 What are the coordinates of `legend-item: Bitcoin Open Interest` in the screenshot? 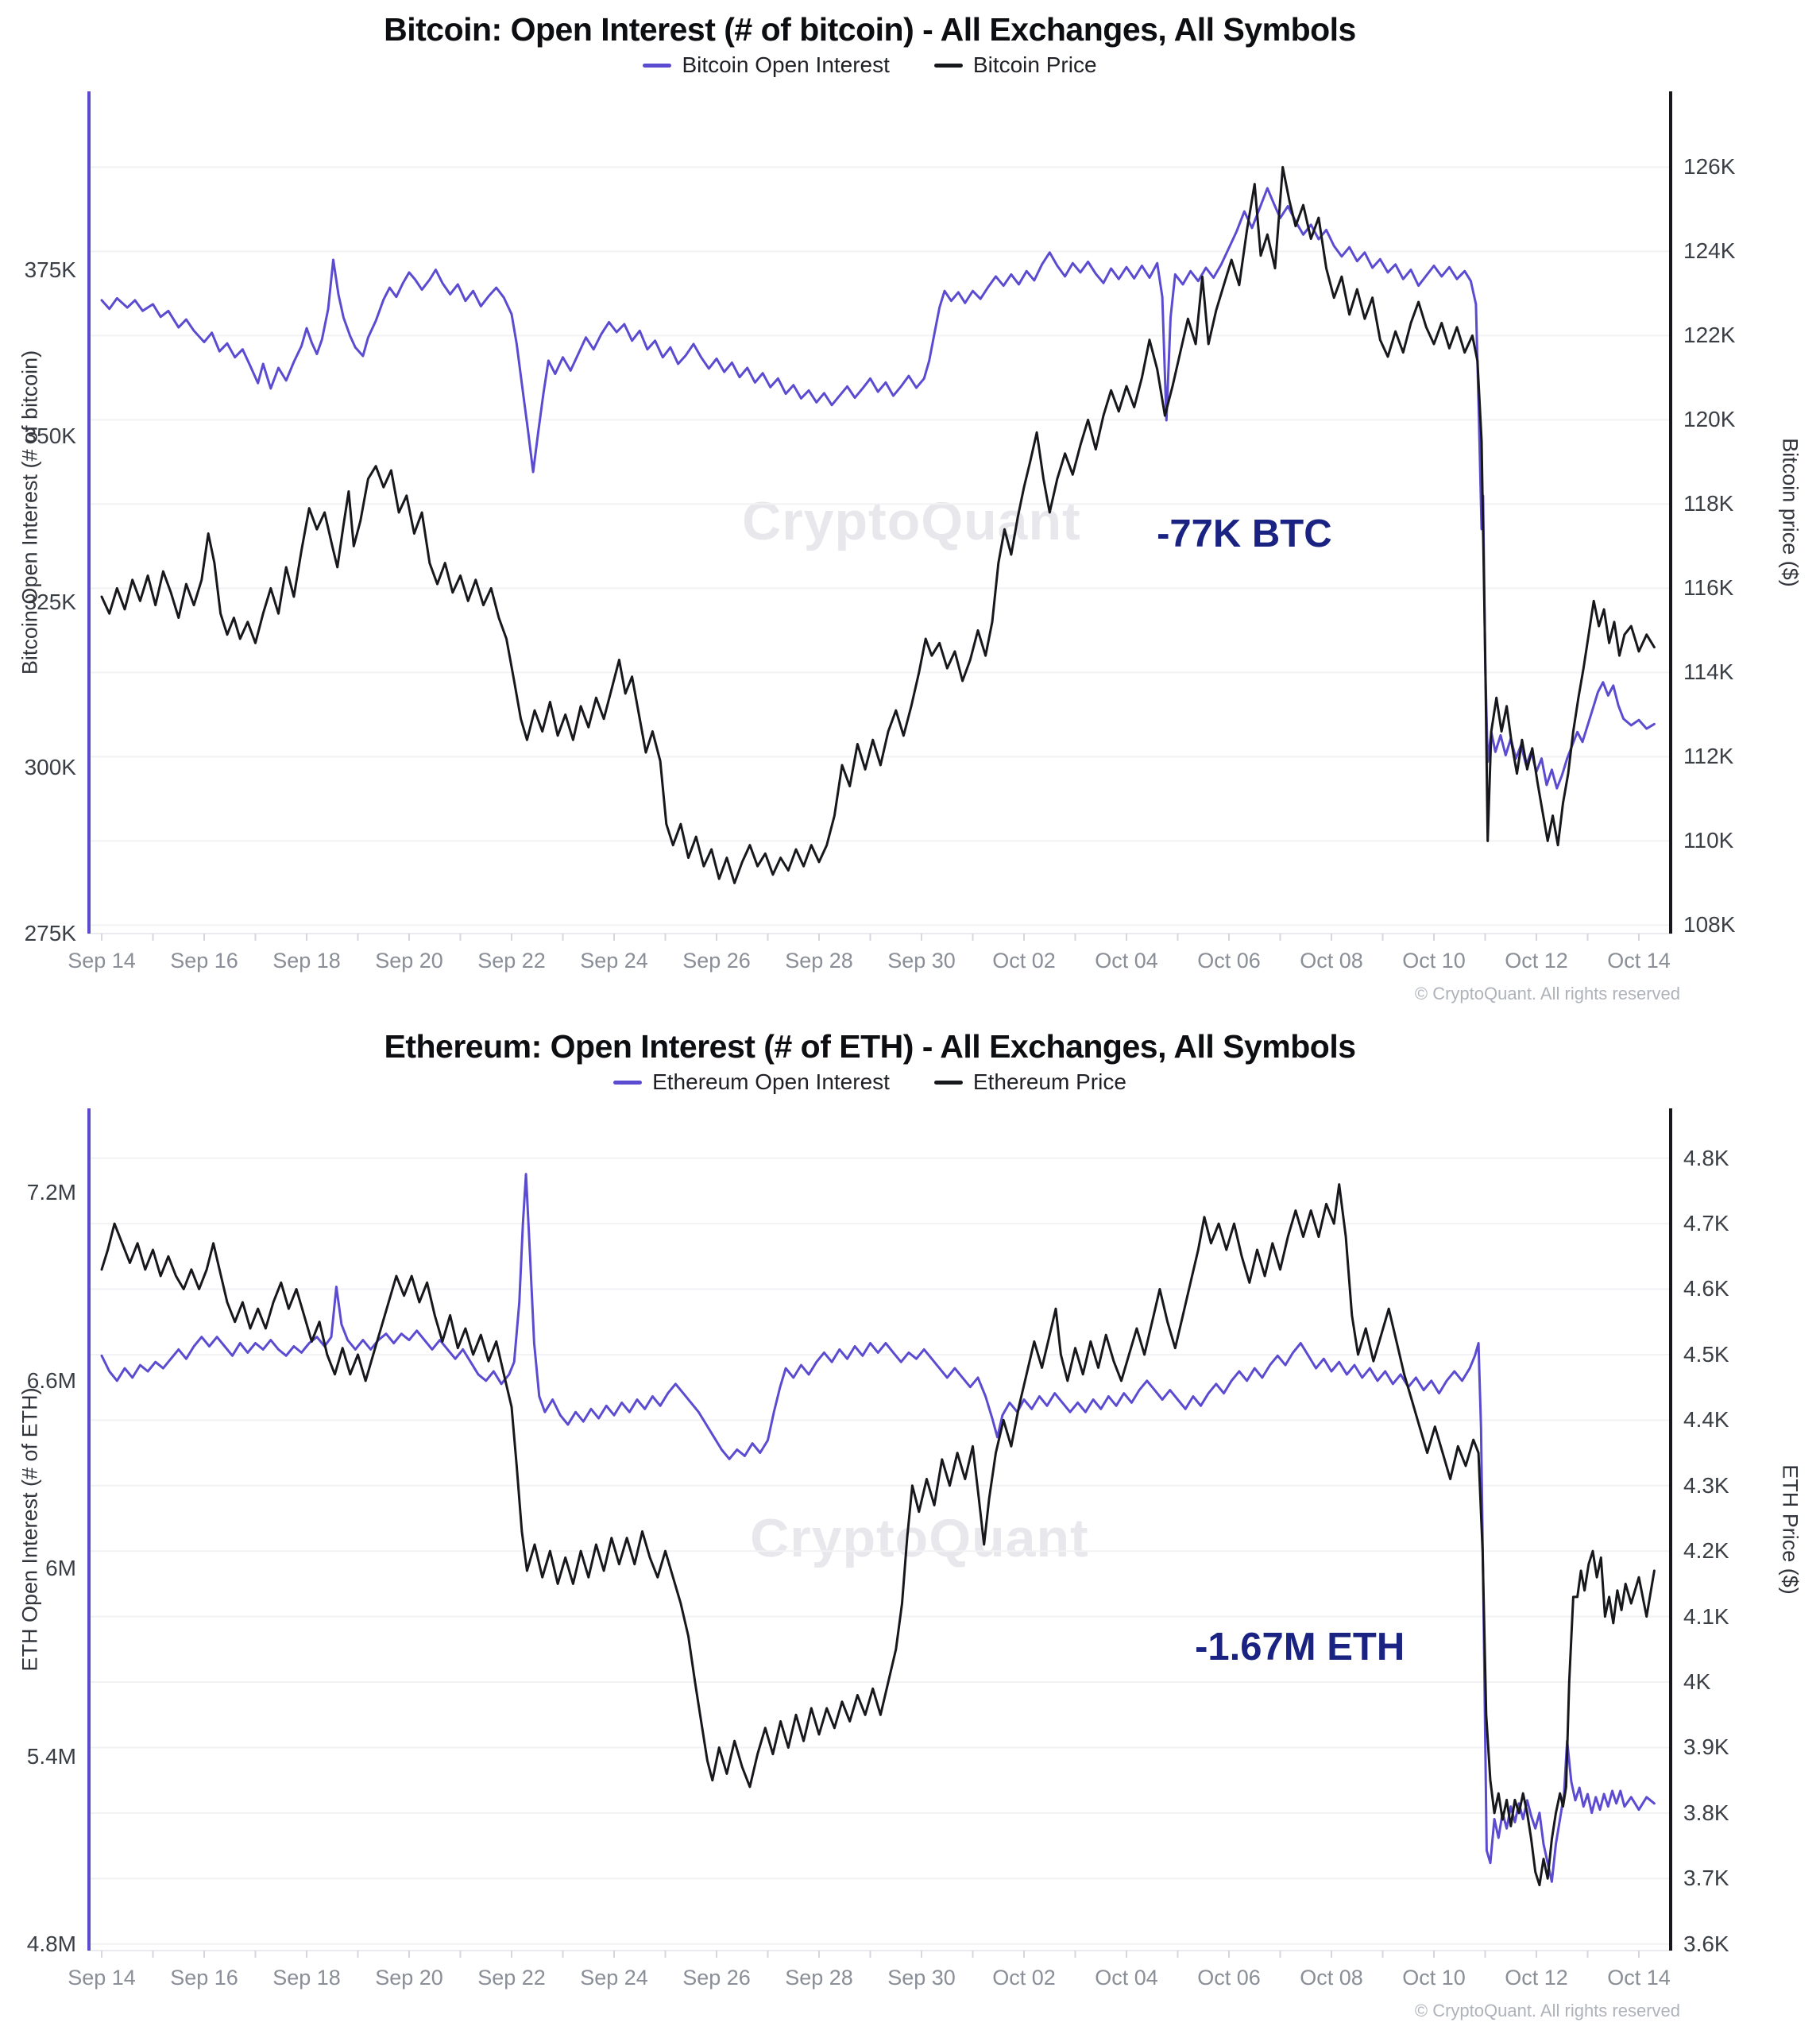 It's located at (766, 65).